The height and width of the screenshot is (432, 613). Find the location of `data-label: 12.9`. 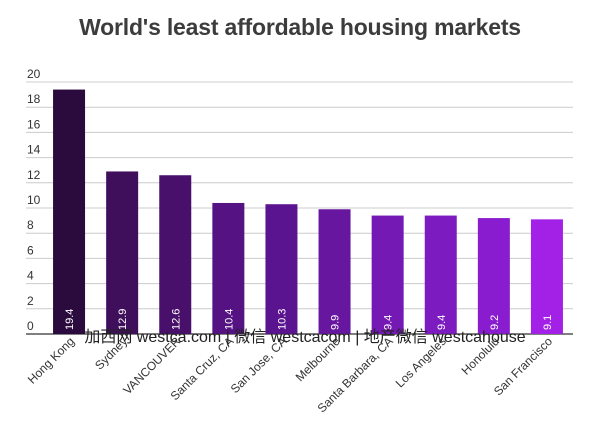

data-label: 12.9 is located at coordinates (123, 319).